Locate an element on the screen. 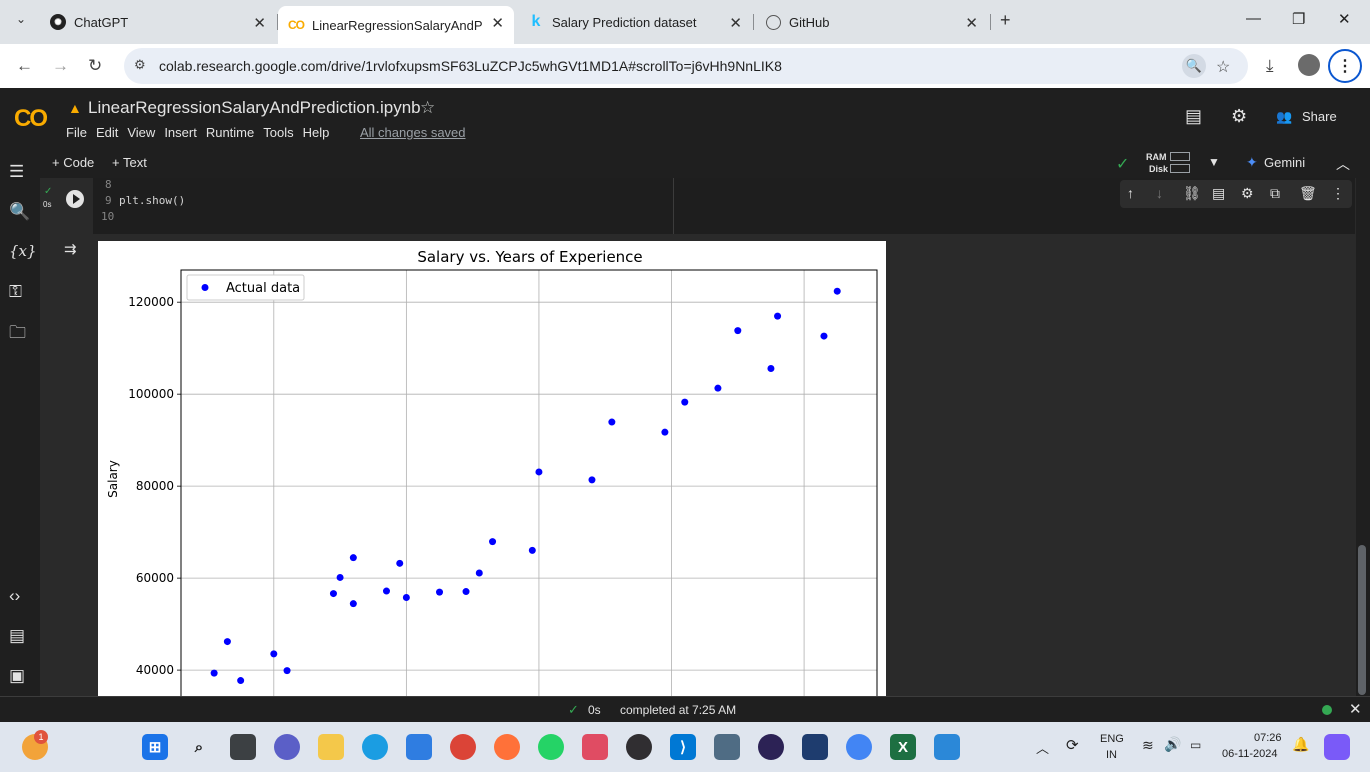 This screenshot has height=772, width=1370. reload-icon: ↻ is located at coordinates (95, 65).